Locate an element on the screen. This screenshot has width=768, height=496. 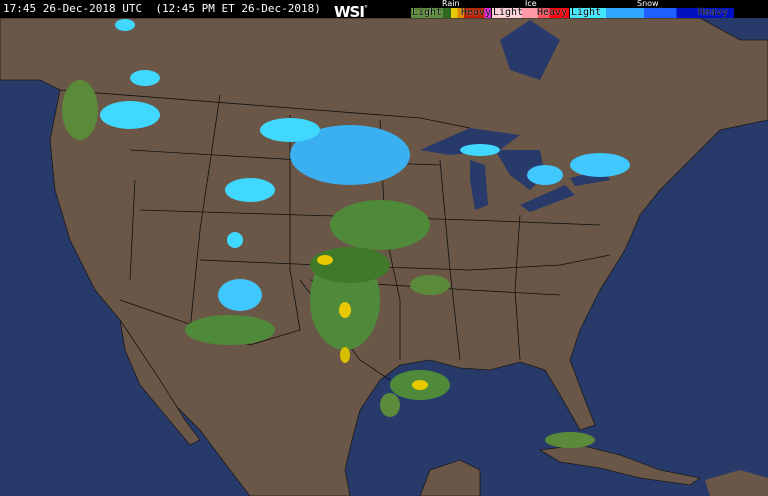
land-cuba is located at coordinates (619, 465).